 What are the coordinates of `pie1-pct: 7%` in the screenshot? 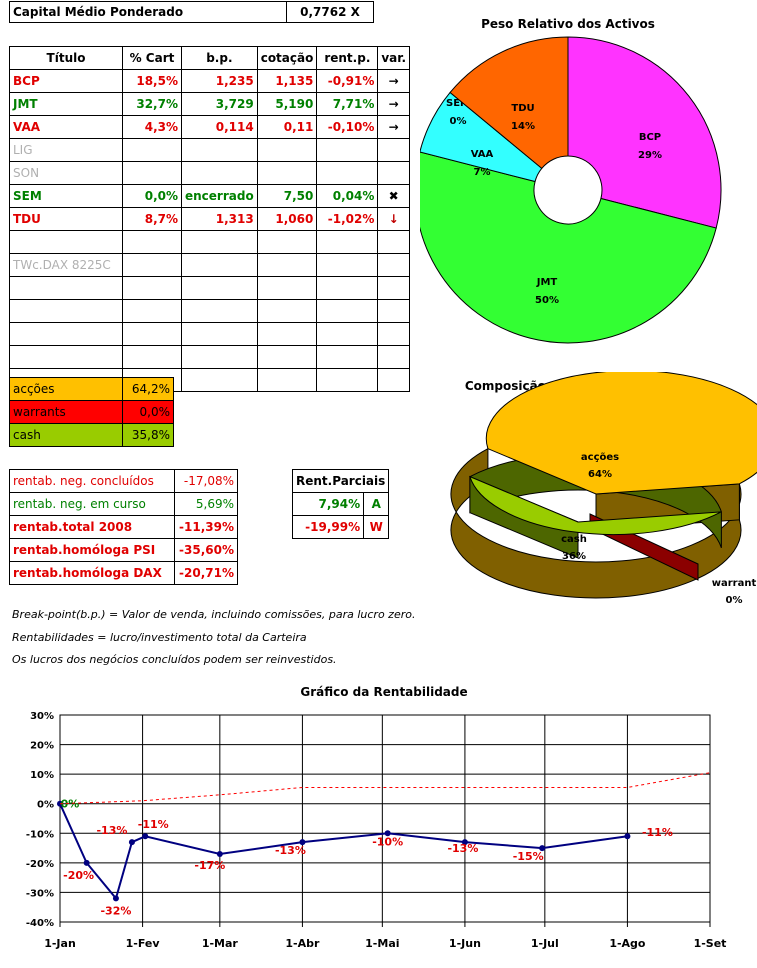 It's located at (482, 172).